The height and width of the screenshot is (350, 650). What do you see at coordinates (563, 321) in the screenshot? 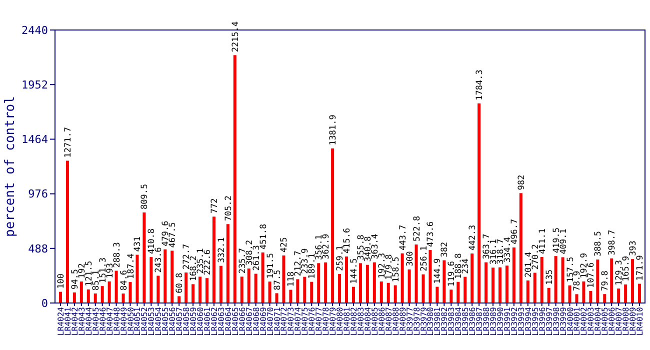
I see `x-tick-label: LR3999` at bounding box center [563, 321].